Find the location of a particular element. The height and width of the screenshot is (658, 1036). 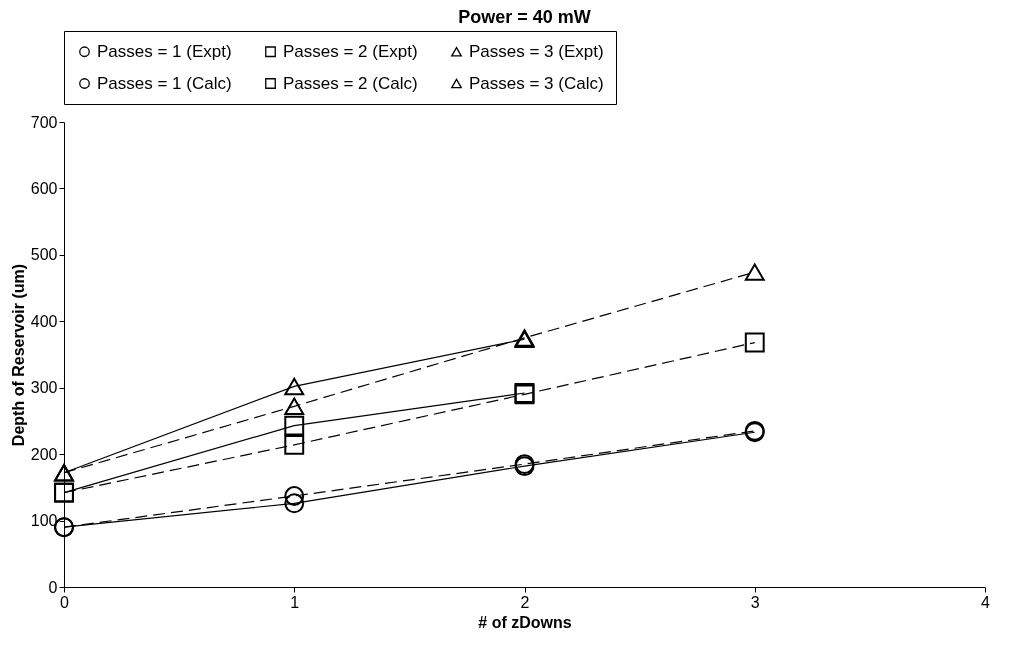

legend-label: Passes = 1 (Expt) is located at coordinates (164, 51).